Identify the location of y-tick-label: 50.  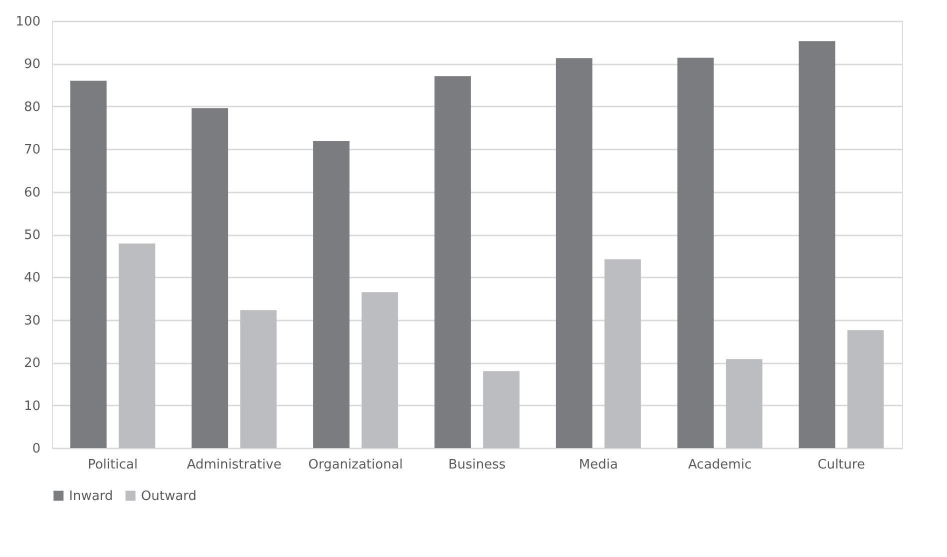
(32, 235).